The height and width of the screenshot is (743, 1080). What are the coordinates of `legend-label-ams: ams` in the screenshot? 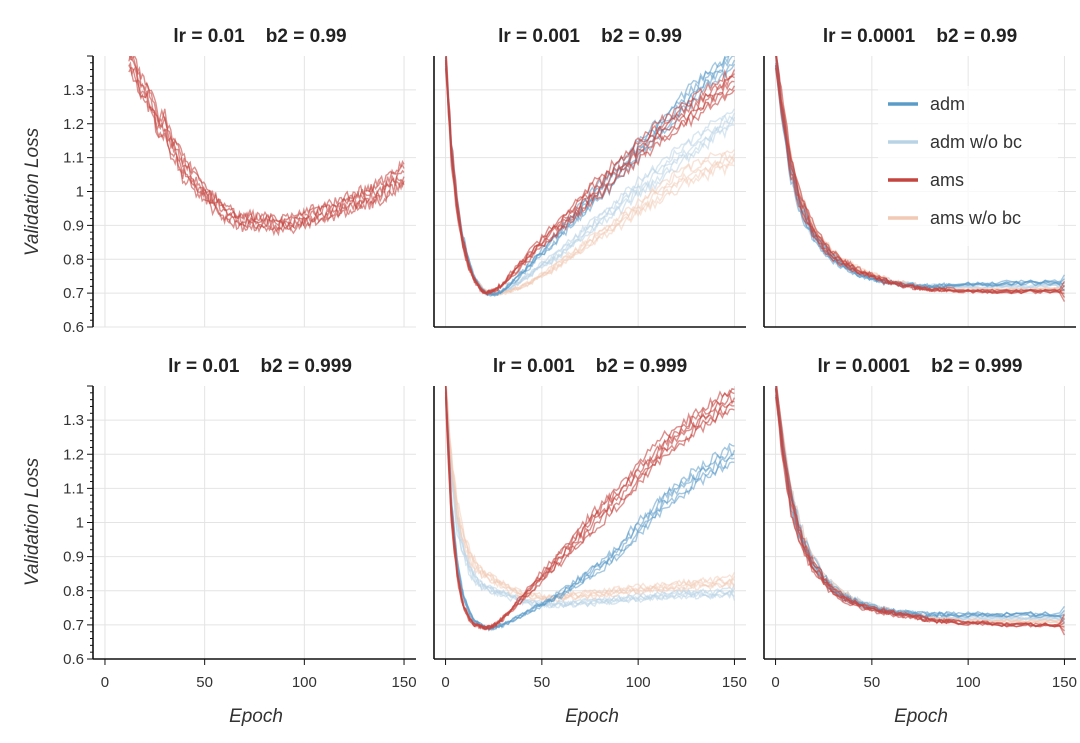 It's located at (947, 180).